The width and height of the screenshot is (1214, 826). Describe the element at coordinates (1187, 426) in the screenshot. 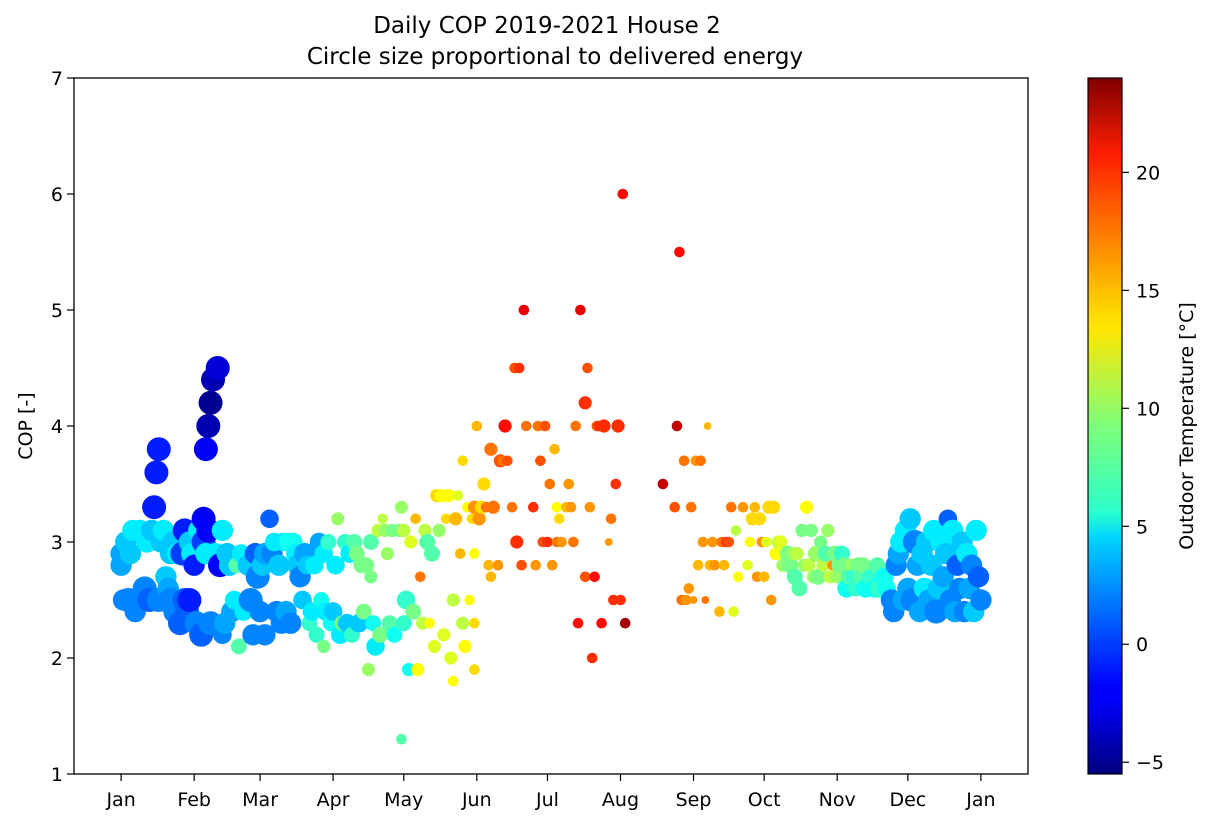

I see `colorbar-label: Outdoor Temperature [°C]` at that location.